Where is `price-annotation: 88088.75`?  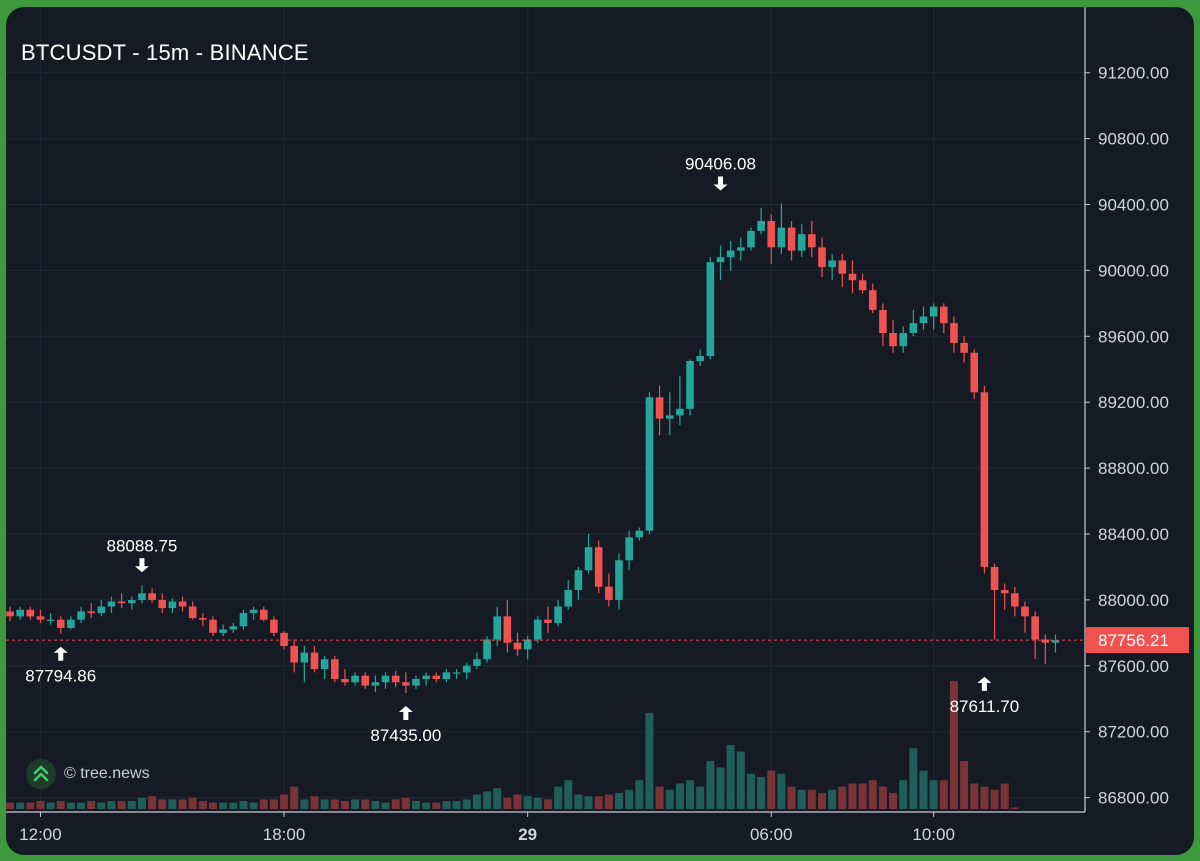 price-annotation: 88088.75 is located at coordinates (141, 554).